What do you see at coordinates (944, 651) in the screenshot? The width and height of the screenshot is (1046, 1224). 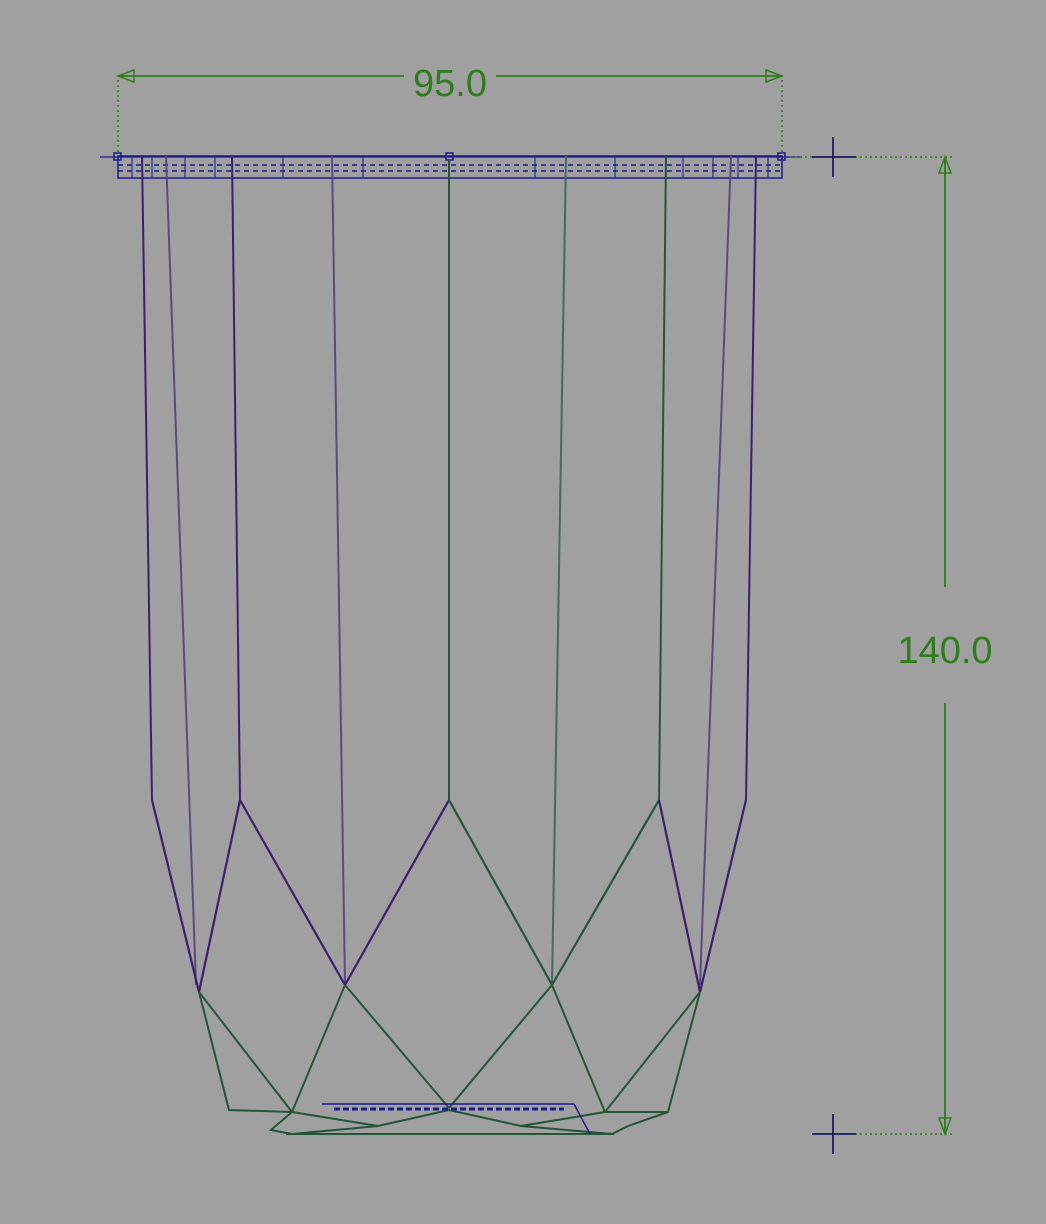 I see `height-dimension-label: 140.0` at bounding box center [944, 651].